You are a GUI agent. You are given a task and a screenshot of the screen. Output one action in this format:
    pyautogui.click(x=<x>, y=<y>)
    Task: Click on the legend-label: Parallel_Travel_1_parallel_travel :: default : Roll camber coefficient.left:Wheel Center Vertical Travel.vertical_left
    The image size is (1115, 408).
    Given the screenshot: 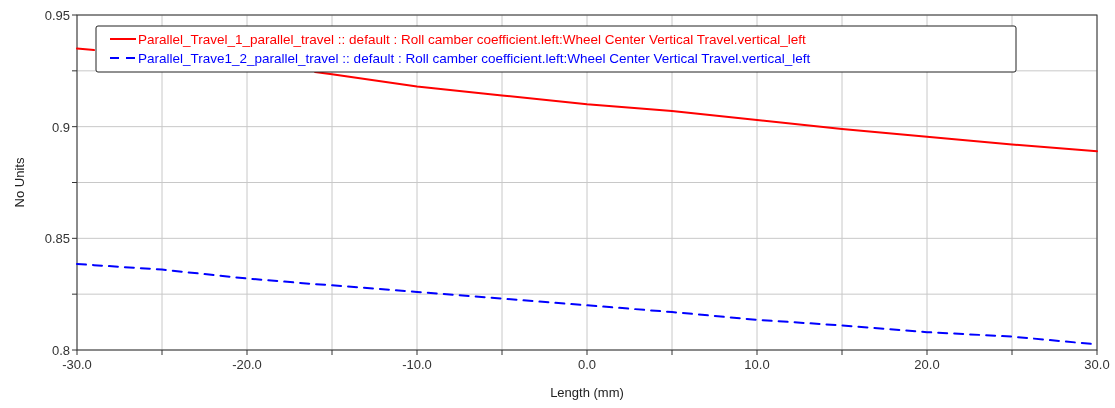 What is the action you would take?
    pyautogui.click(x=472, y=39)
    